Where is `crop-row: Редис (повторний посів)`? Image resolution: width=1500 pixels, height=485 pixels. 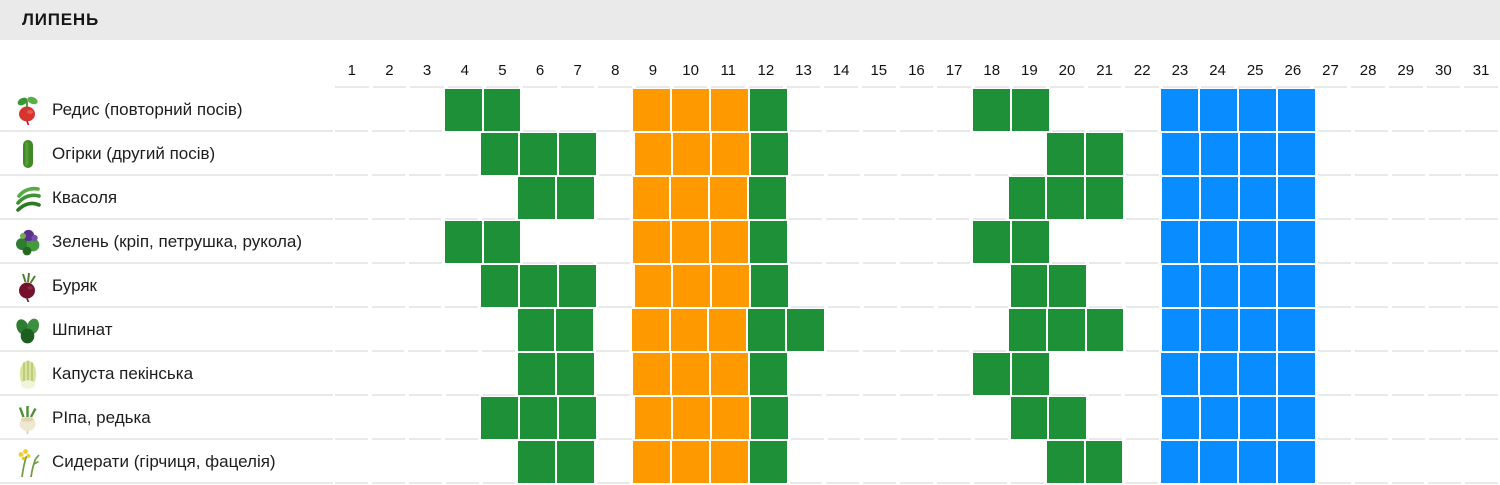 crop-row: Редис (повторний посів) is located at coordinates (750, 110).